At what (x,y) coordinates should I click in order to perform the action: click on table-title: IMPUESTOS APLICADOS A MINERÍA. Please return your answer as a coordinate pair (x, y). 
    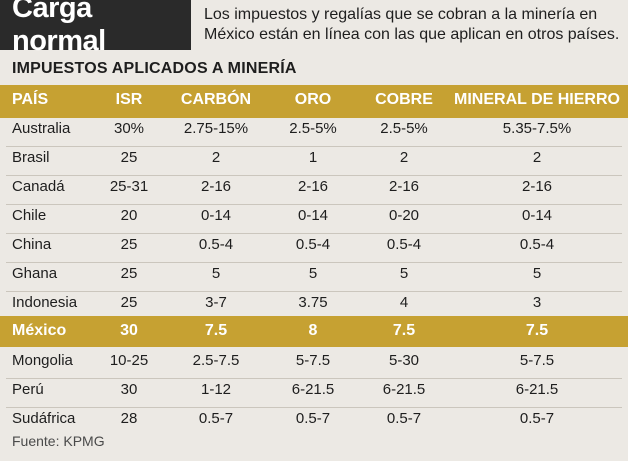
    Looking at the image, I should click on (154, 68).